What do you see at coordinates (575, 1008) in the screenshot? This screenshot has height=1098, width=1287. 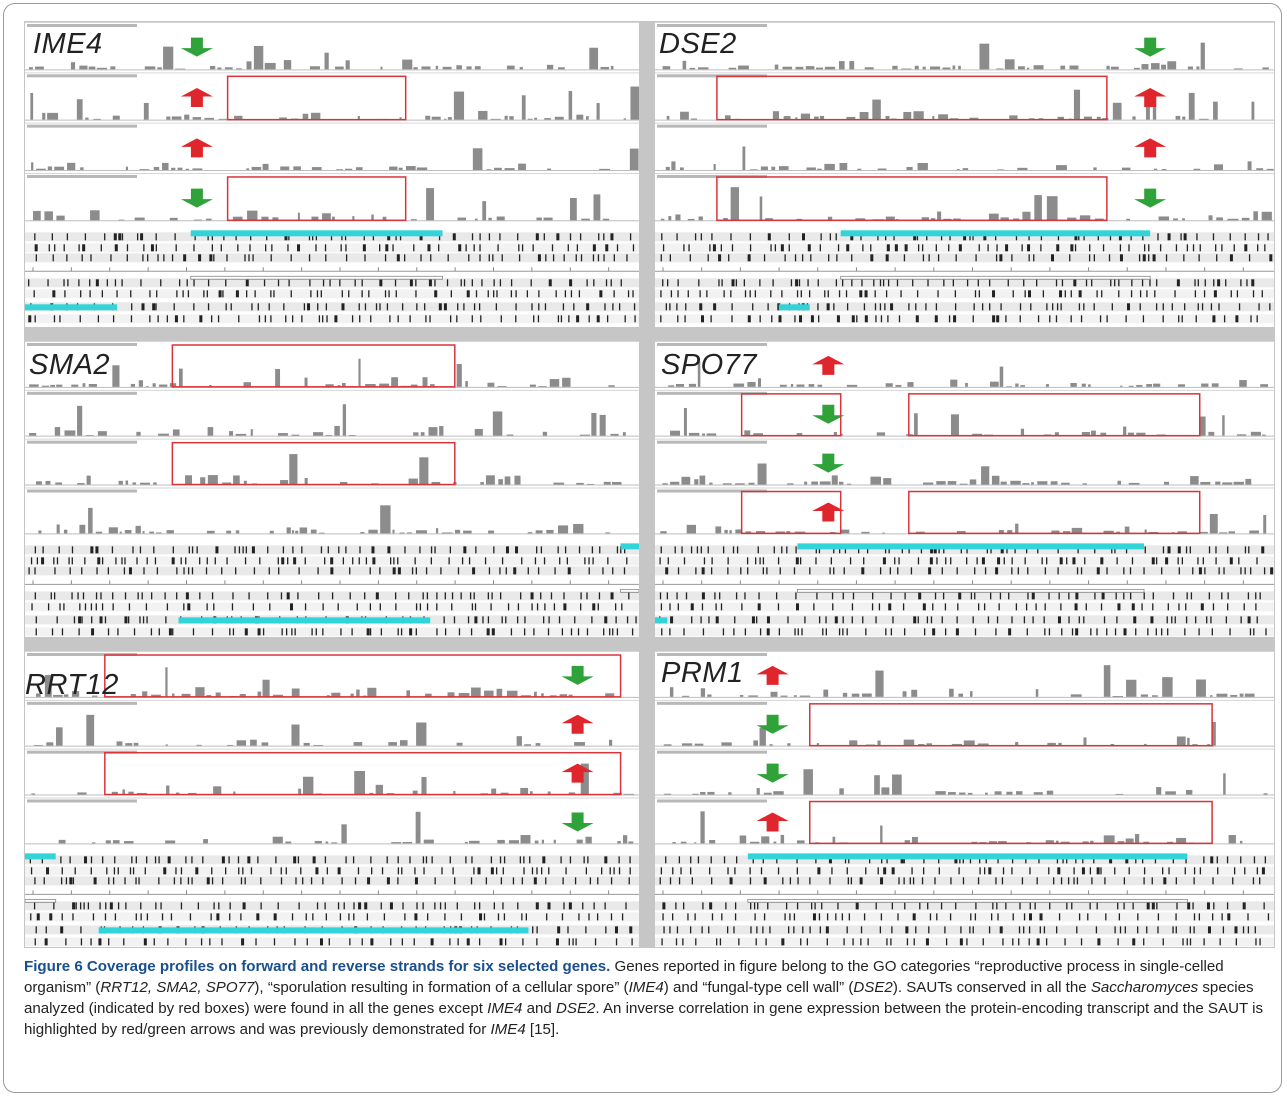 I see `caption-gene: DSE2` at bounding box center [575, 1008].